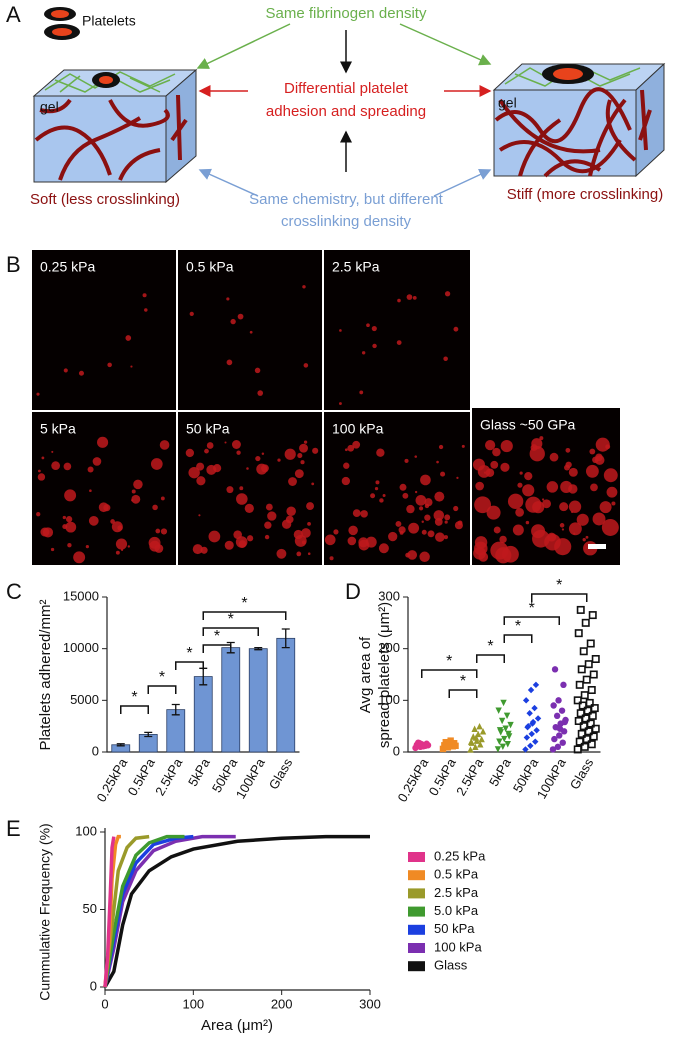 The height and width of the screenshot is (1039, 677). Describe the element at coordinates (460, 855) in the screenshot. I see `legend-label: 0.25 kPa` at that location.